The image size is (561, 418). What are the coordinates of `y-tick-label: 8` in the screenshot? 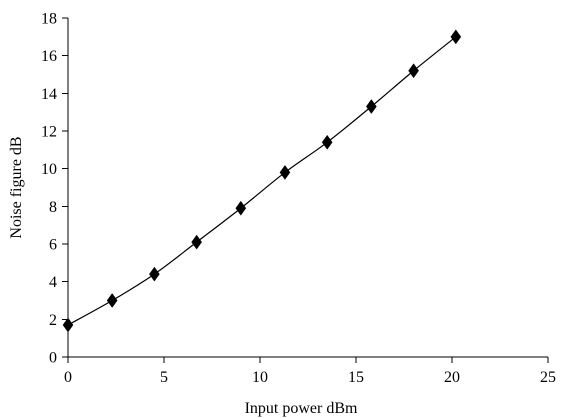 It's located at (53, 207).